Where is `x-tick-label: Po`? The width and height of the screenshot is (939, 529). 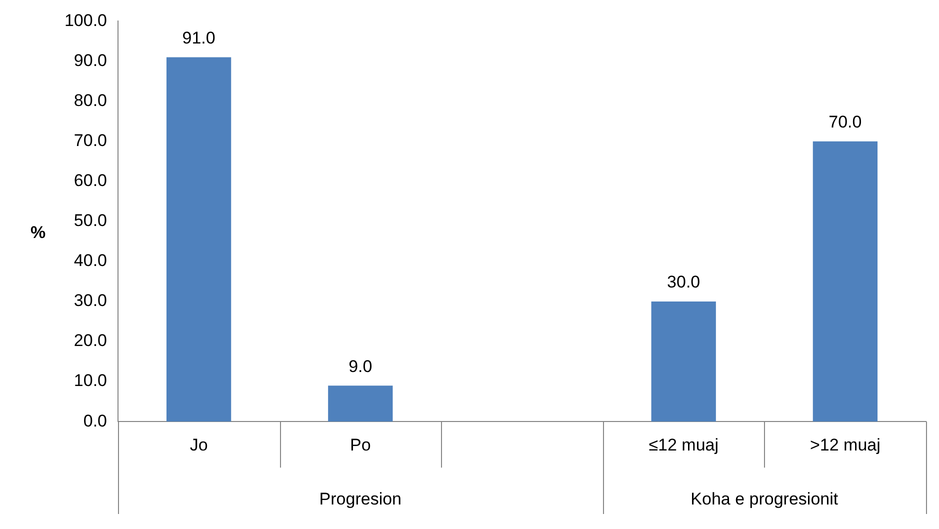
x-tick-label: Po is located at coordinates (360, 444).